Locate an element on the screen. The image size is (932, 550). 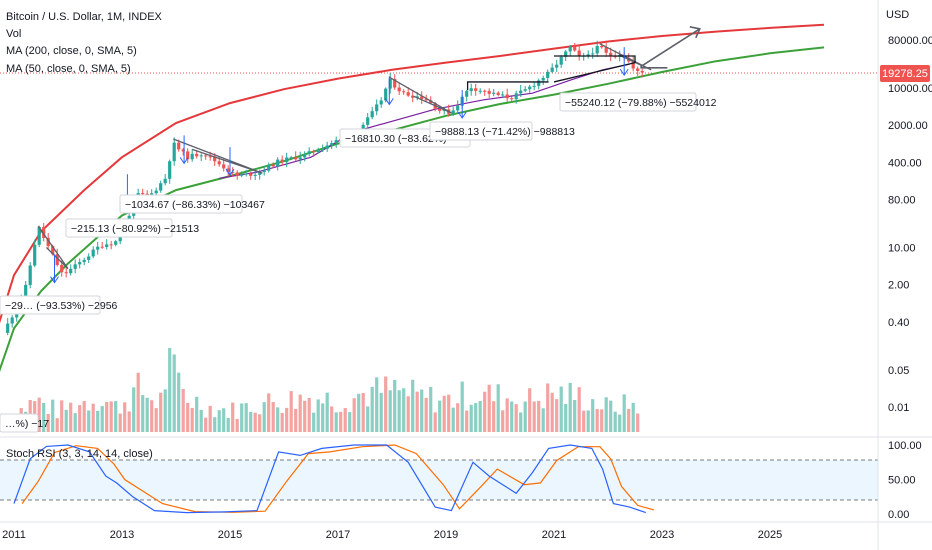
time-tick-label: 2023 is located at coordinates (662, 535).